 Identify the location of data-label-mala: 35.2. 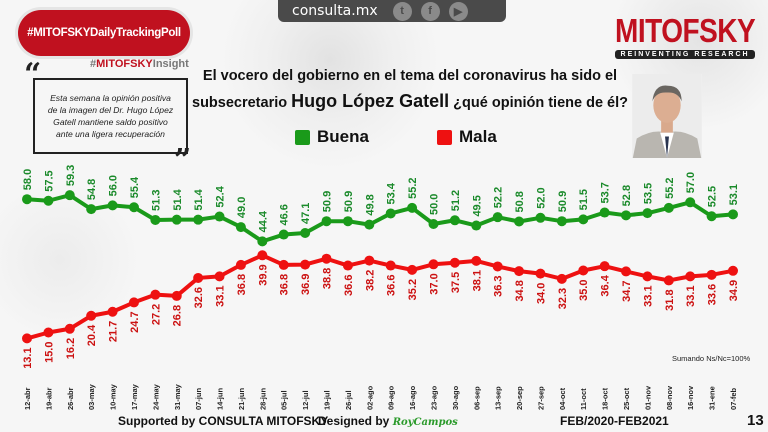
(413, 289).